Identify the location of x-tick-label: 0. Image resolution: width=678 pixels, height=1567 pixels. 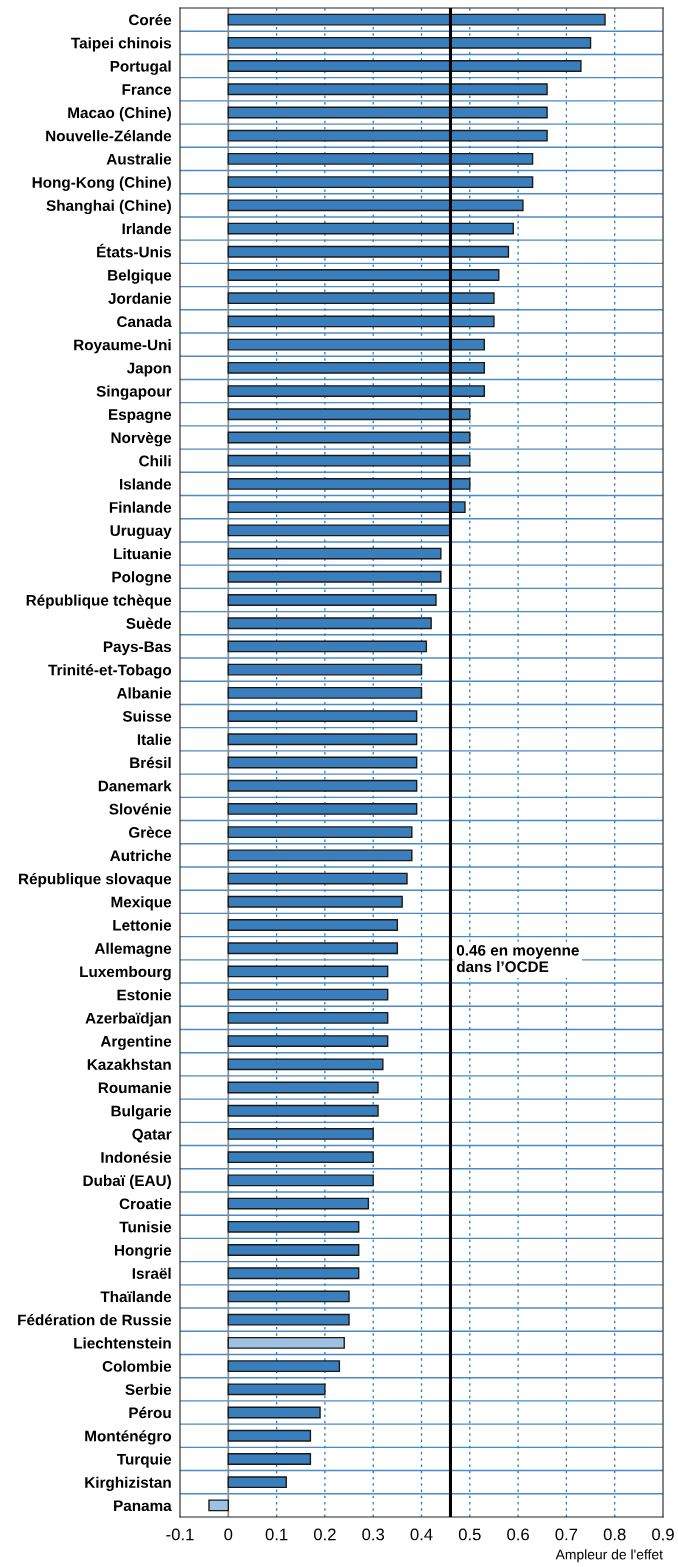
(228, 1534).